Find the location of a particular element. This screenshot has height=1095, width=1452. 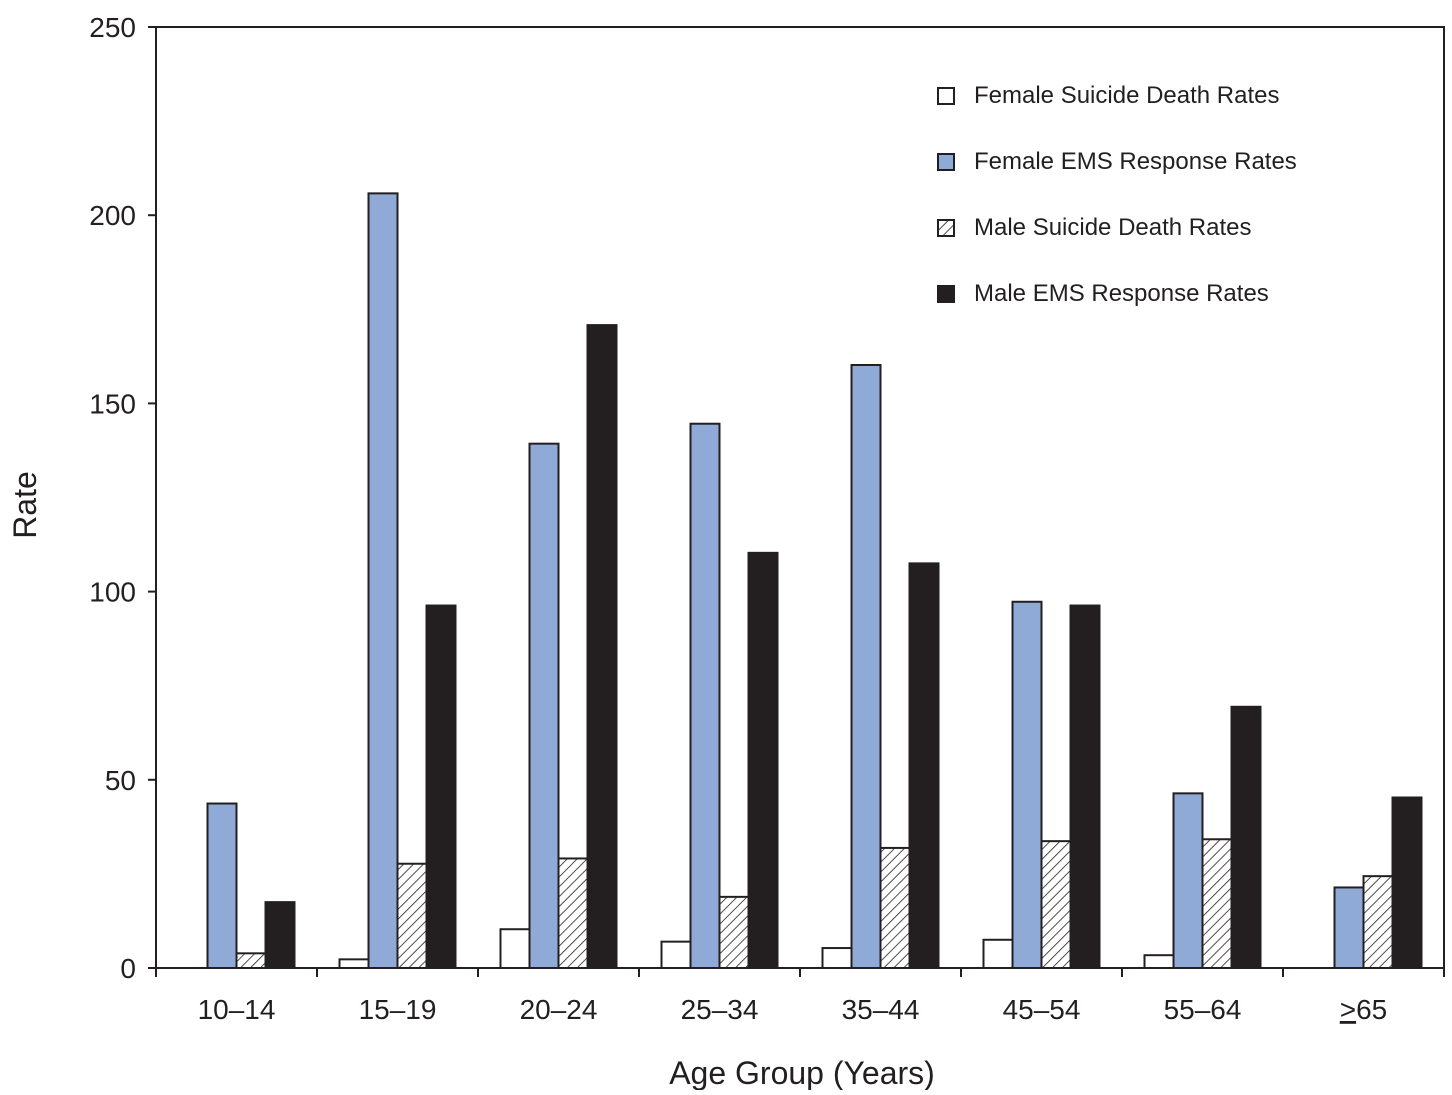

x-tick-label: >65 is located at coordinates (1364, 1009).